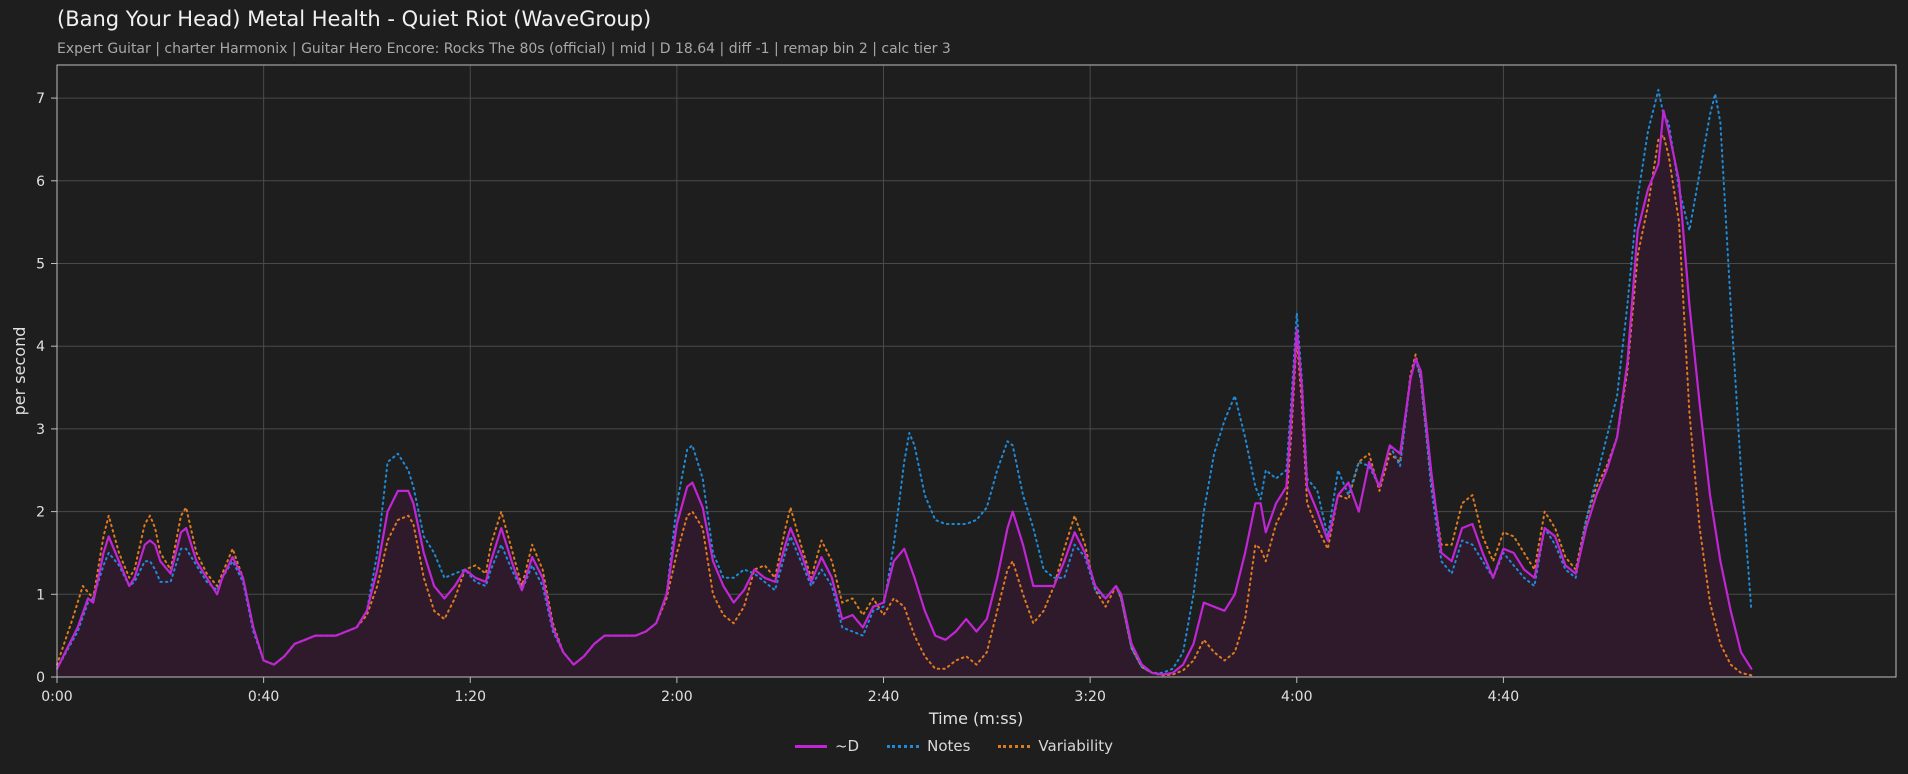 The width and height of the screenshot is (1908, 774). Describe the element at coordinates (46, 388) in the screenshot. I see `y-axis-ticks: 0 1 2 3 4 5 6 7` at that location.